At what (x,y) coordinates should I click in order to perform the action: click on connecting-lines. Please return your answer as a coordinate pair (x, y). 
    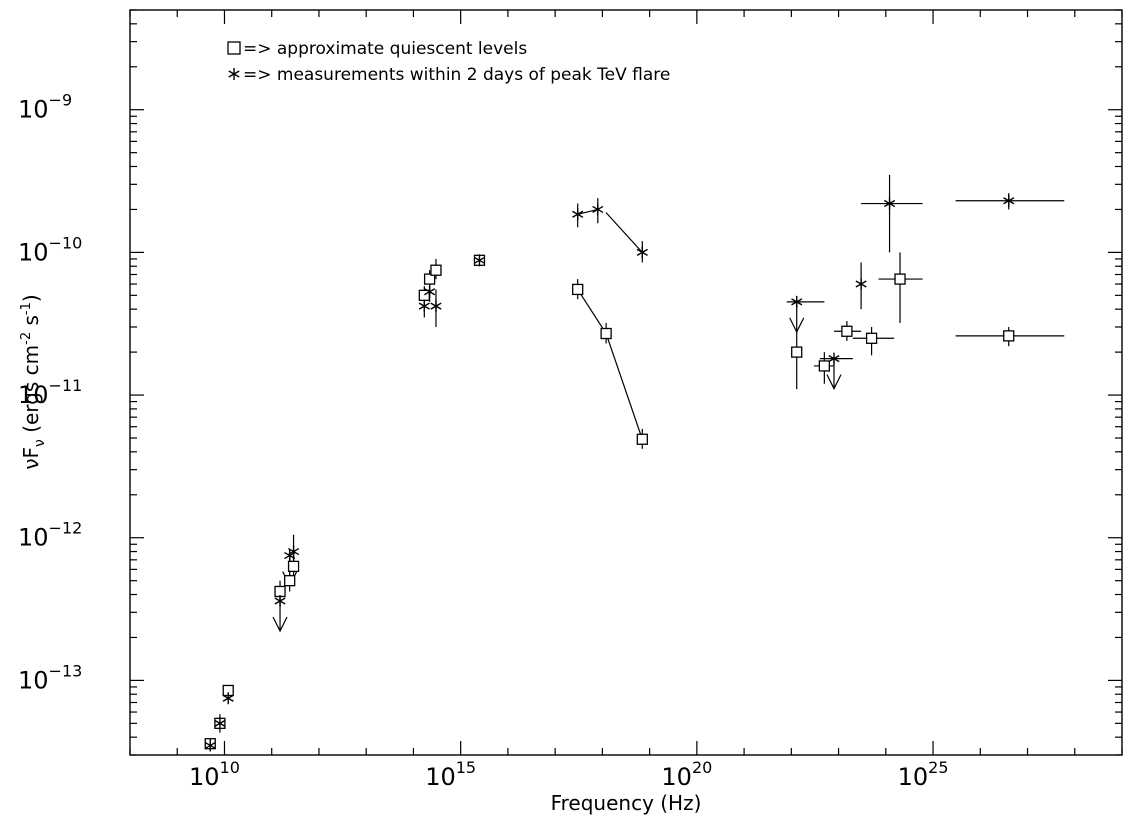
    Looking at the image, I should click on (610, 324).